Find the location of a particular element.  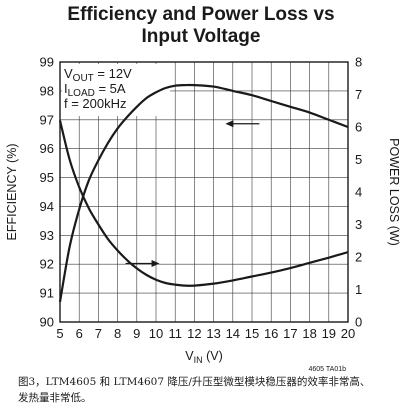

condition-main: f = 200kHz is located at coordinates (95, 103).